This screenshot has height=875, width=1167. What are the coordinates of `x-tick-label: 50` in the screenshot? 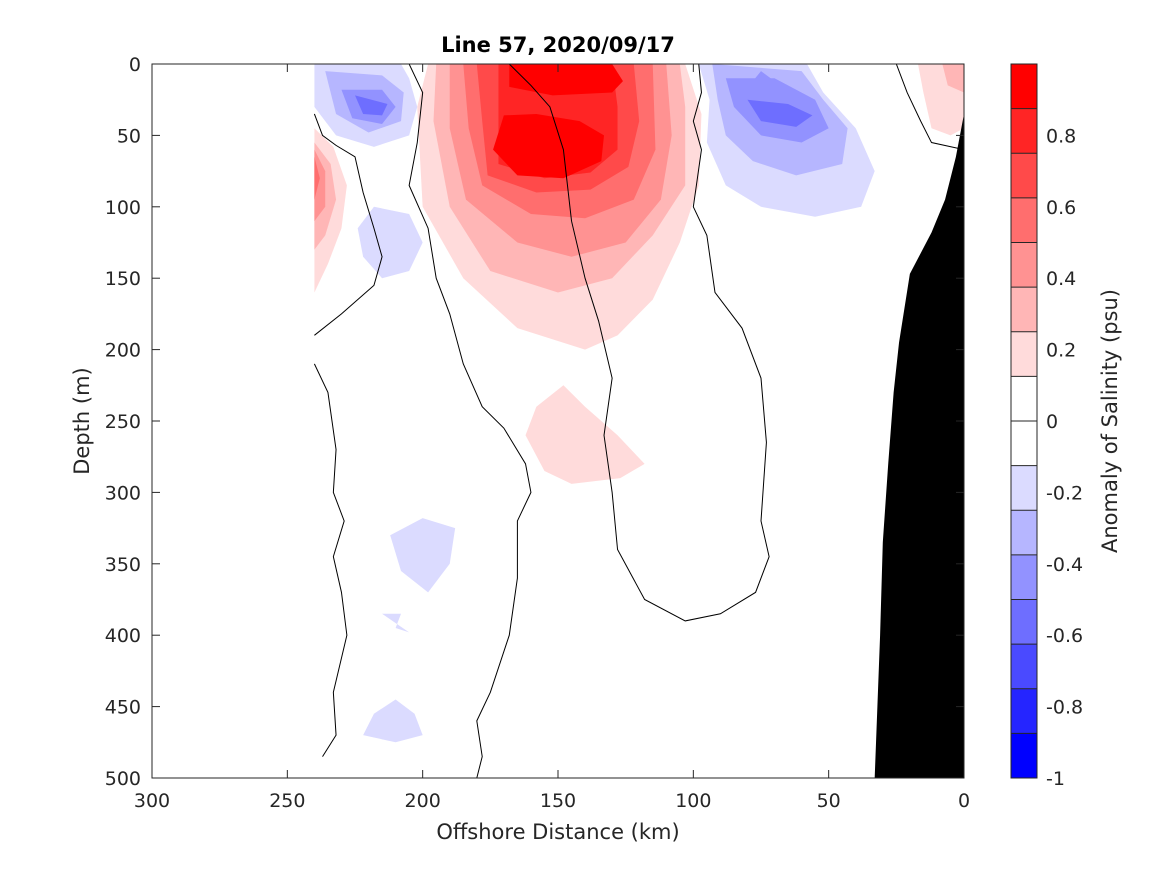 It's located at (829, 801).